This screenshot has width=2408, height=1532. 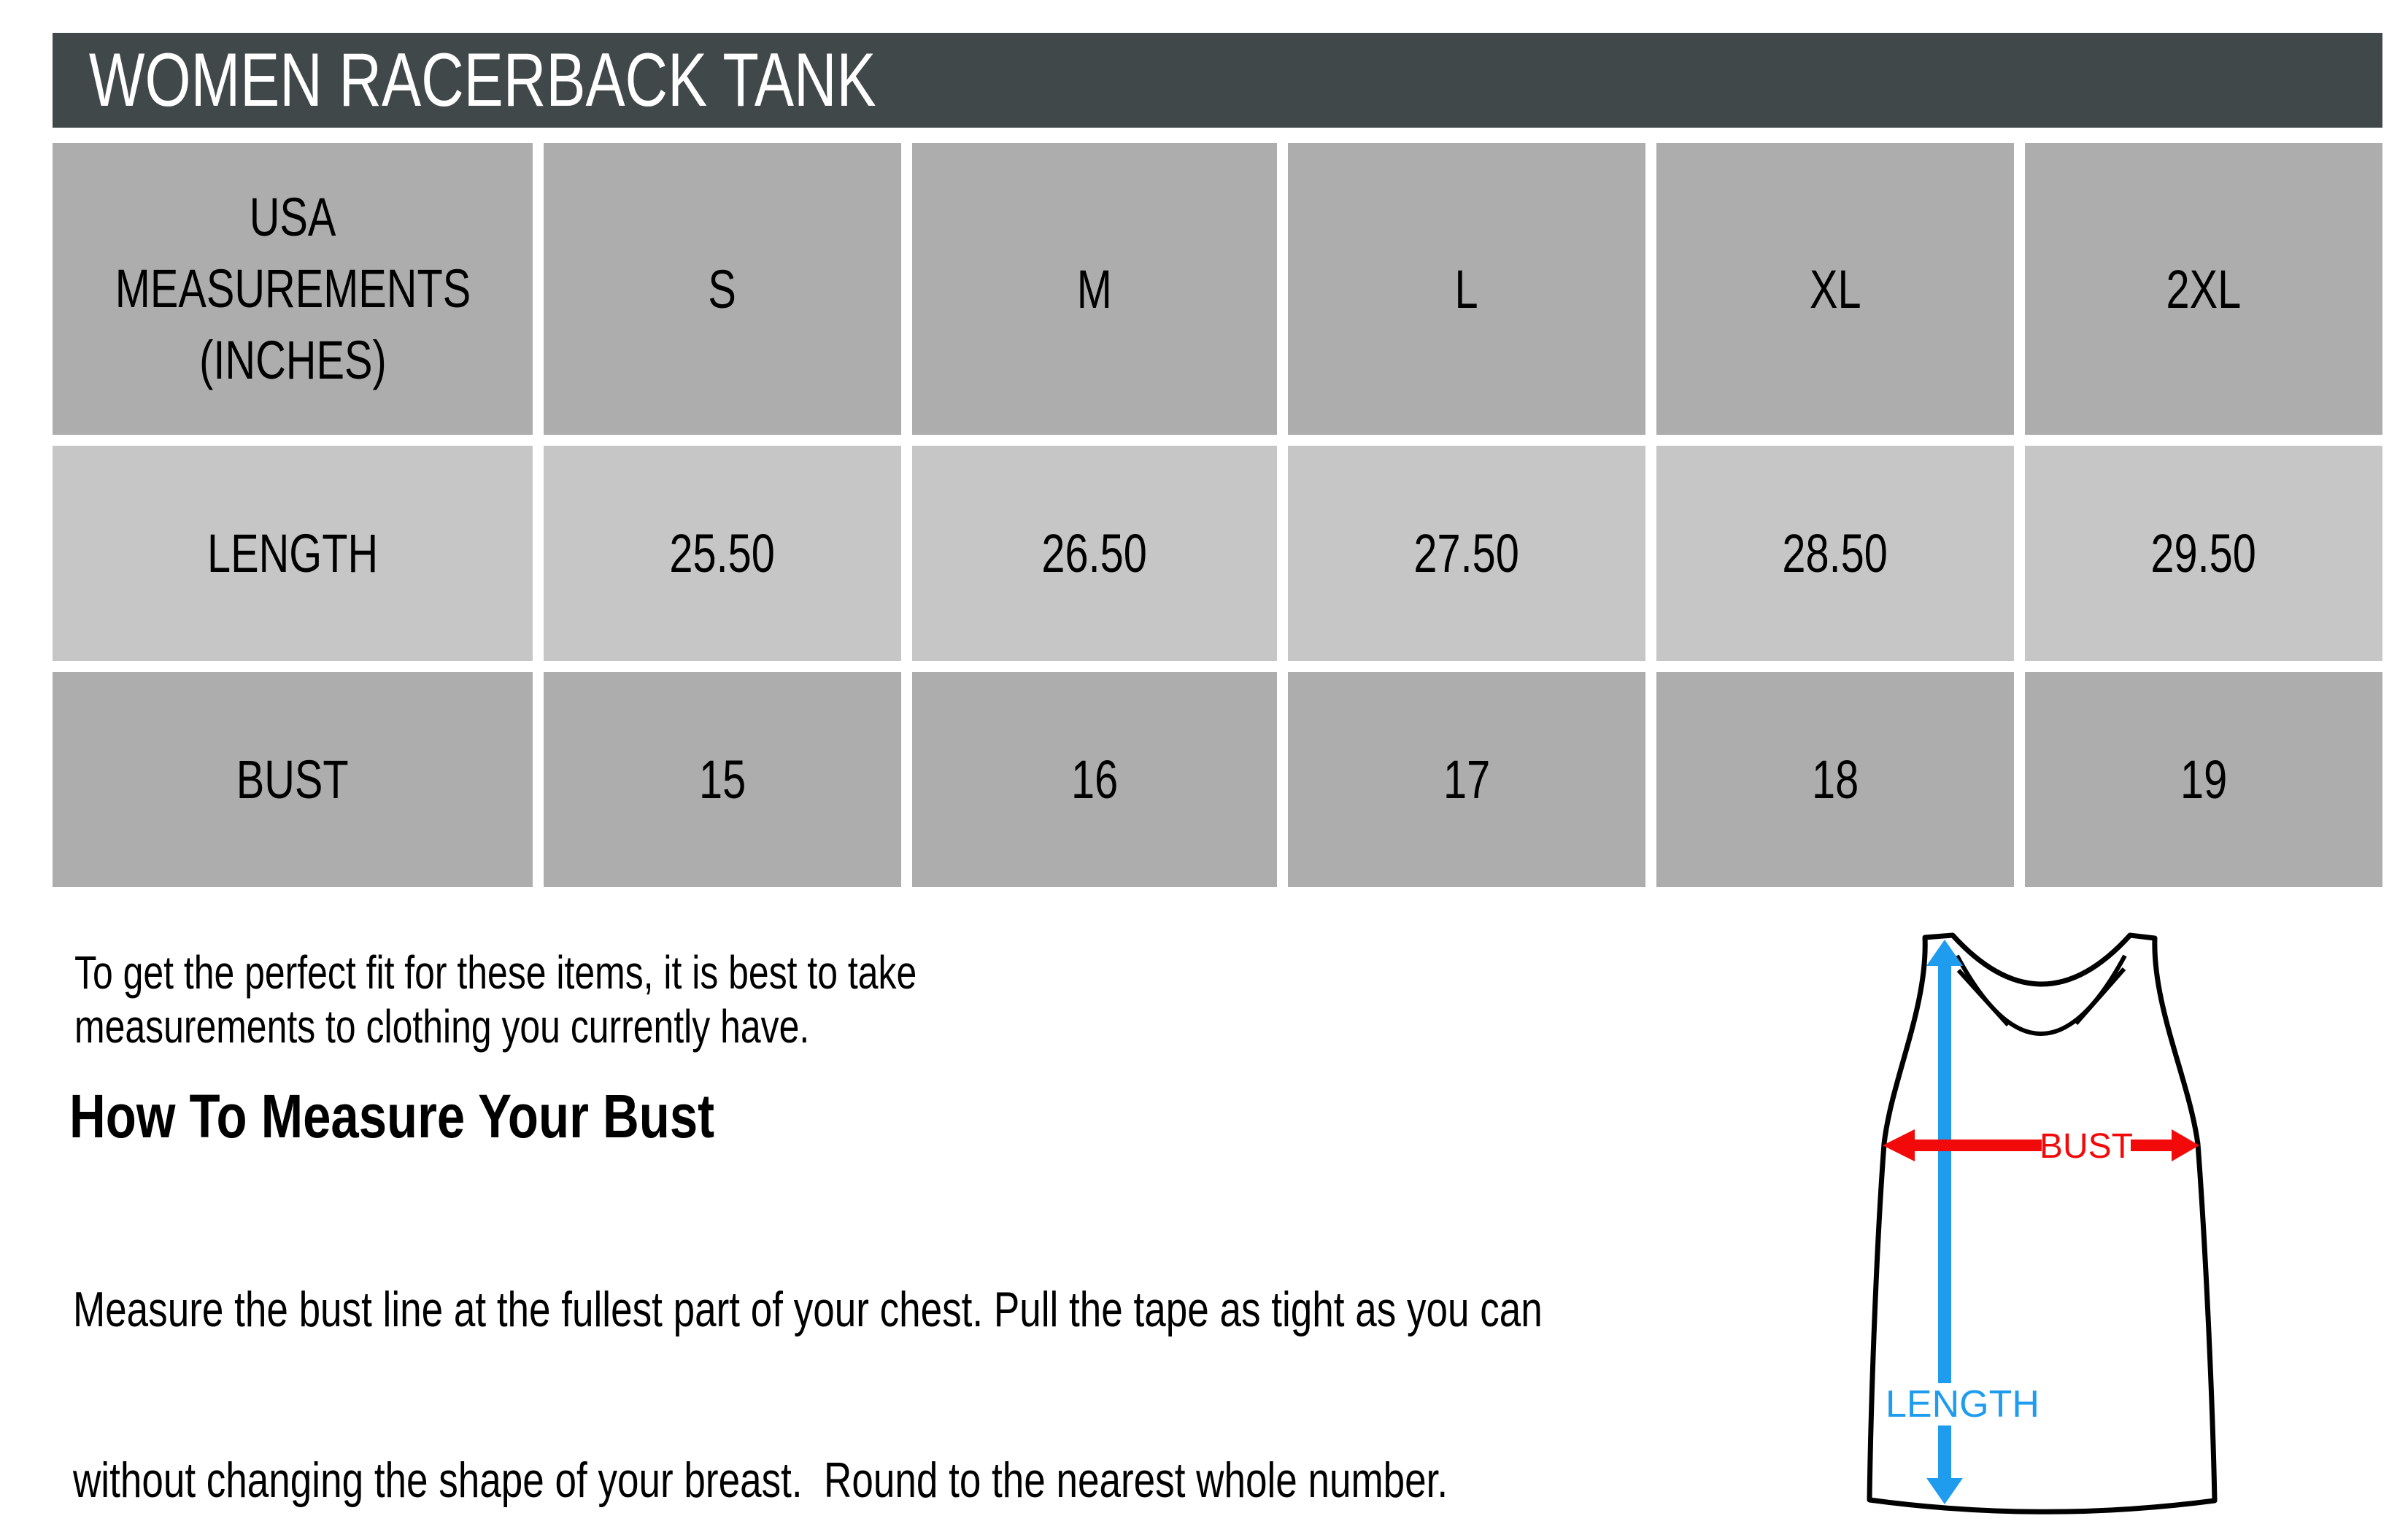 I want to click on size-header-m: M, so click(x=1094, y=289).